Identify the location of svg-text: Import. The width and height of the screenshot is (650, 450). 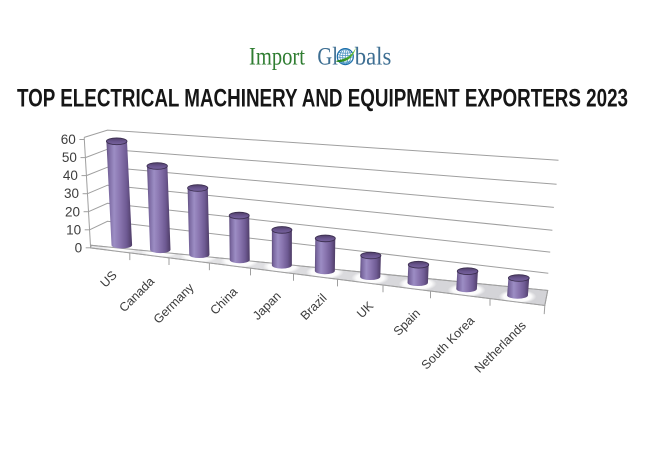
(277, 56).